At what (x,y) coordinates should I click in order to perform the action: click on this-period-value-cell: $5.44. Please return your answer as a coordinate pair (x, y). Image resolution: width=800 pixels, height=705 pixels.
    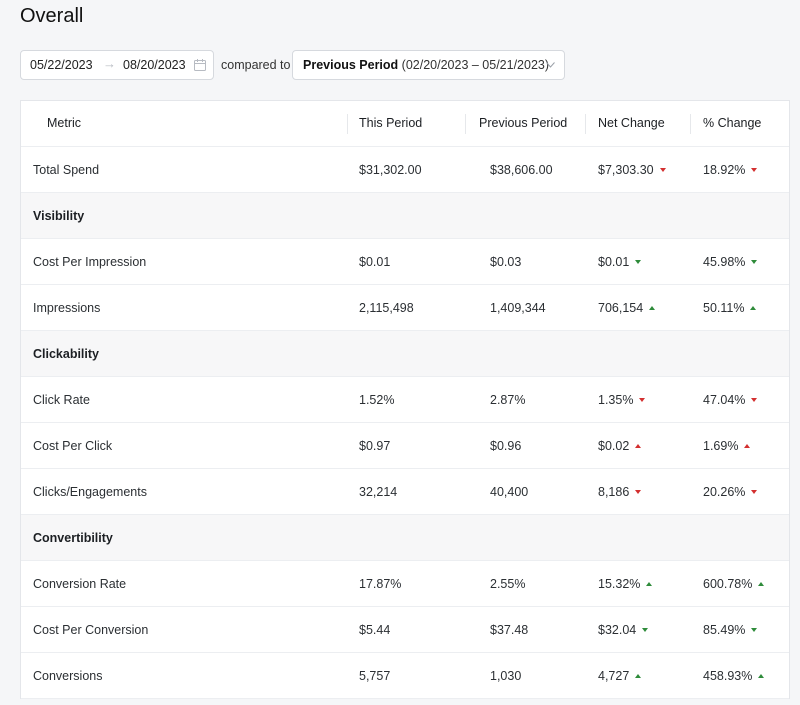
    Looking at the image, I should click on (374, 630).